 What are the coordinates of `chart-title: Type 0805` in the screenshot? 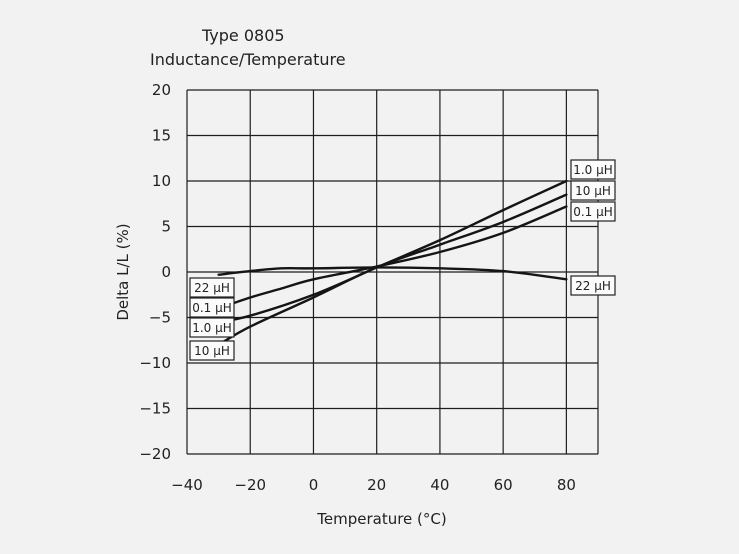 It's located at (243, 35).